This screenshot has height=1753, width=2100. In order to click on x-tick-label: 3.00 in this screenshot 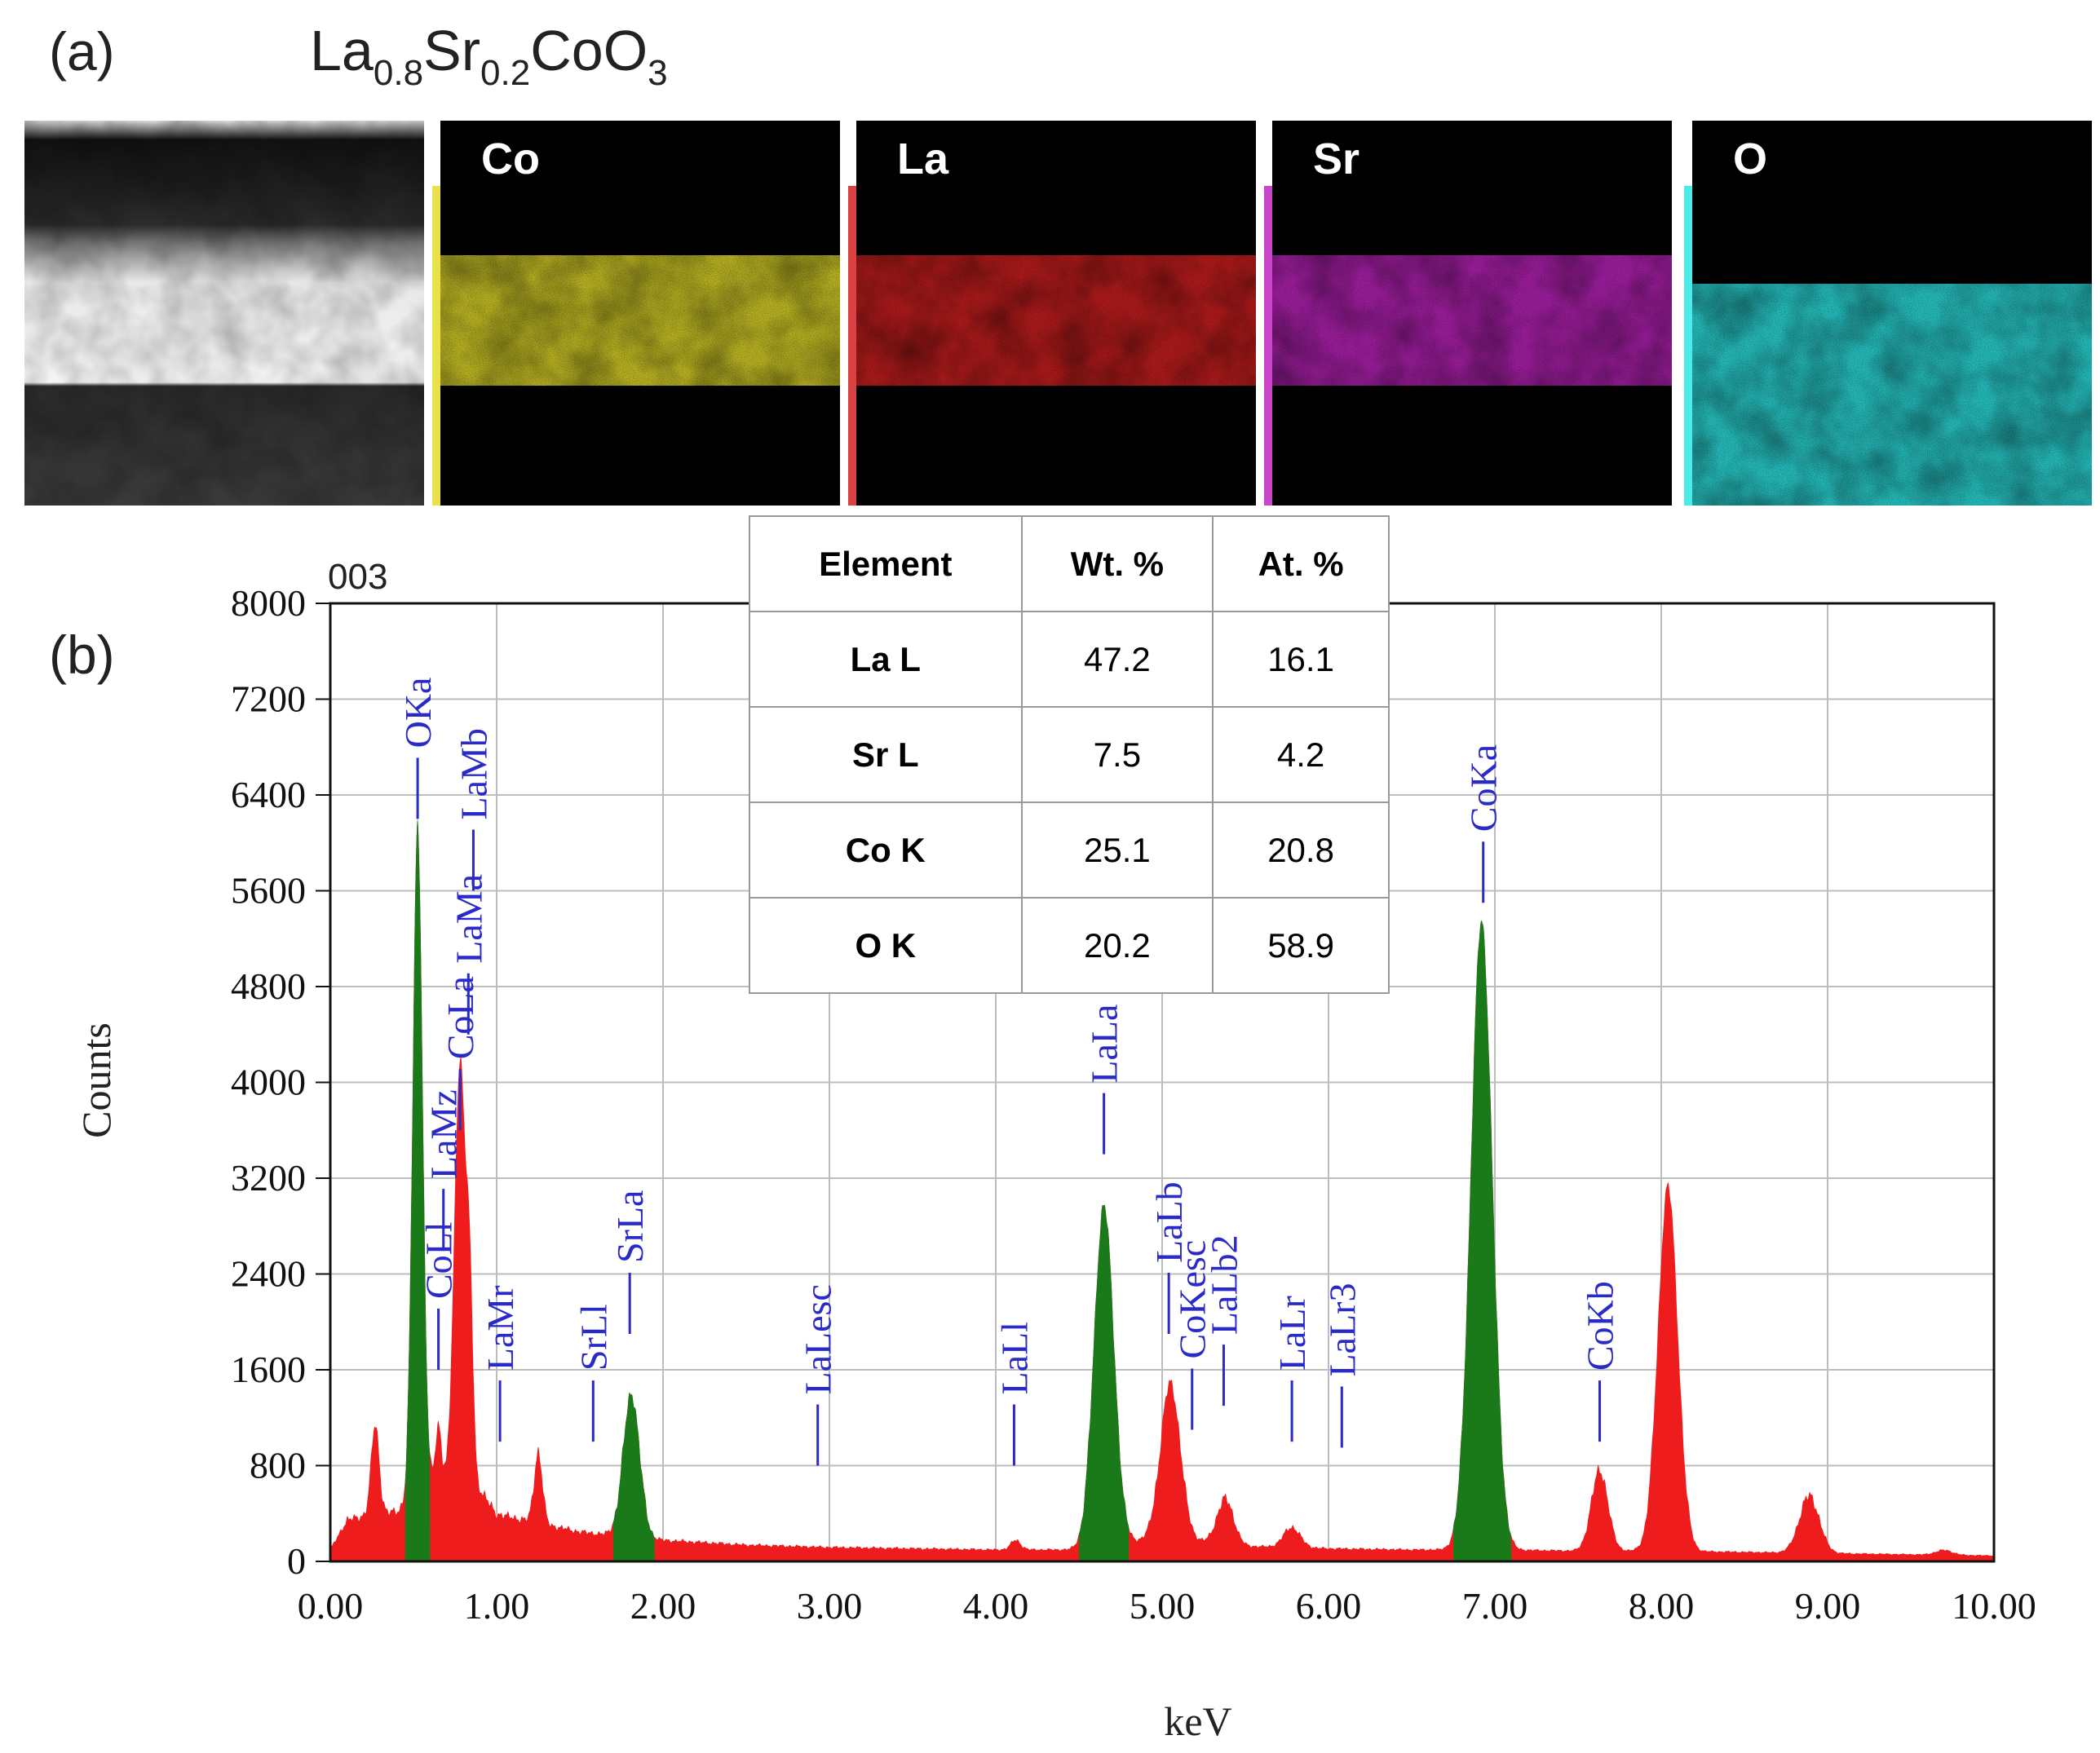, I will do `click(830, 1606)`.